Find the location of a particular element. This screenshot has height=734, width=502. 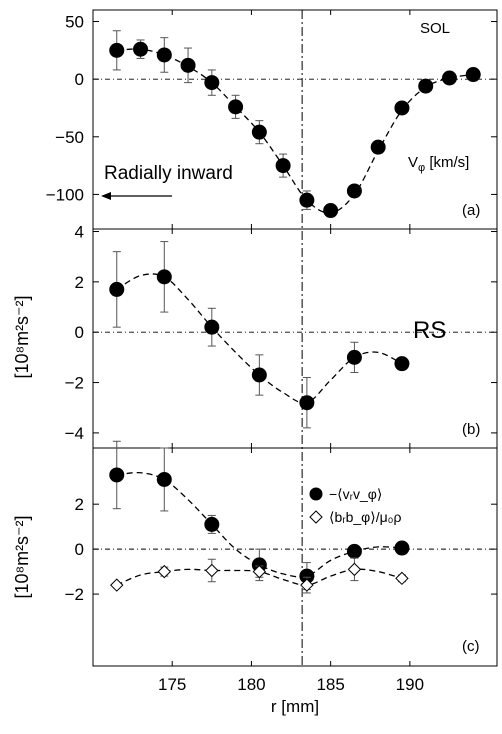

y-tick-label: −4 is located at coordinates (74, 433).